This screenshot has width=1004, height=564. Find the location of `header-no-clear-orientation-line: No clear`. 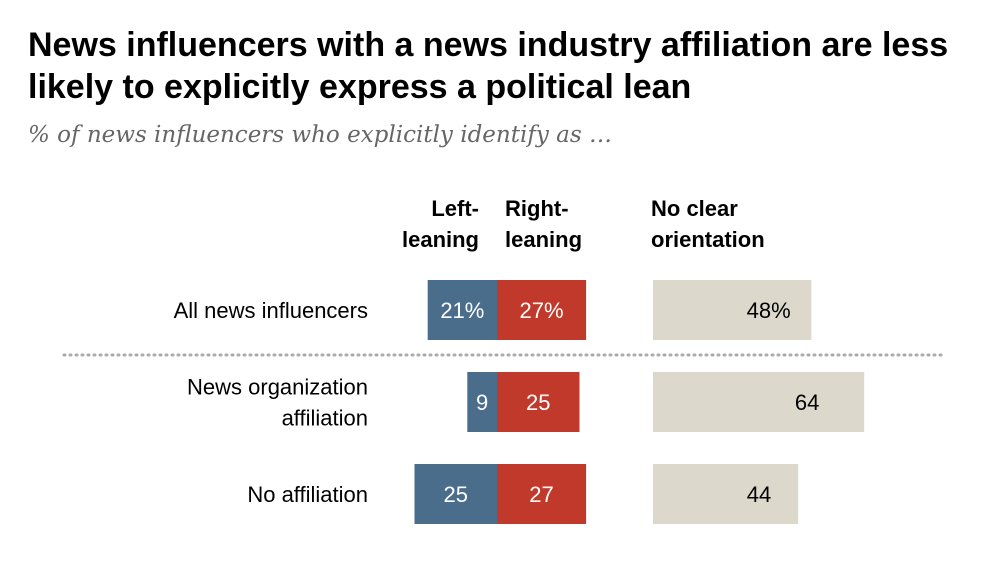

header-no-clear-orientation-line: No clear is located at coordinates (694, 208).